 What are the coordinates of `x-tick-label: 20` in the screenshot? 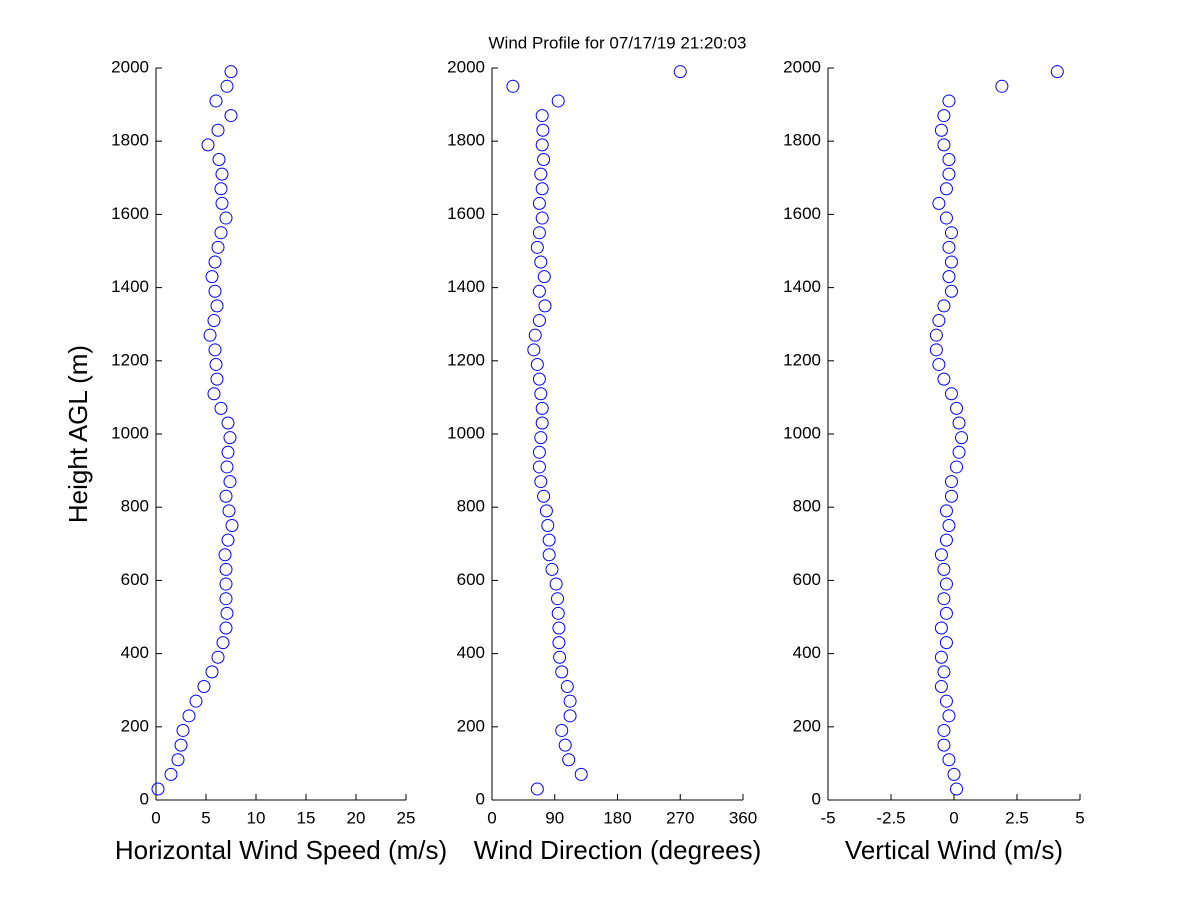 It's located at (356, 817).